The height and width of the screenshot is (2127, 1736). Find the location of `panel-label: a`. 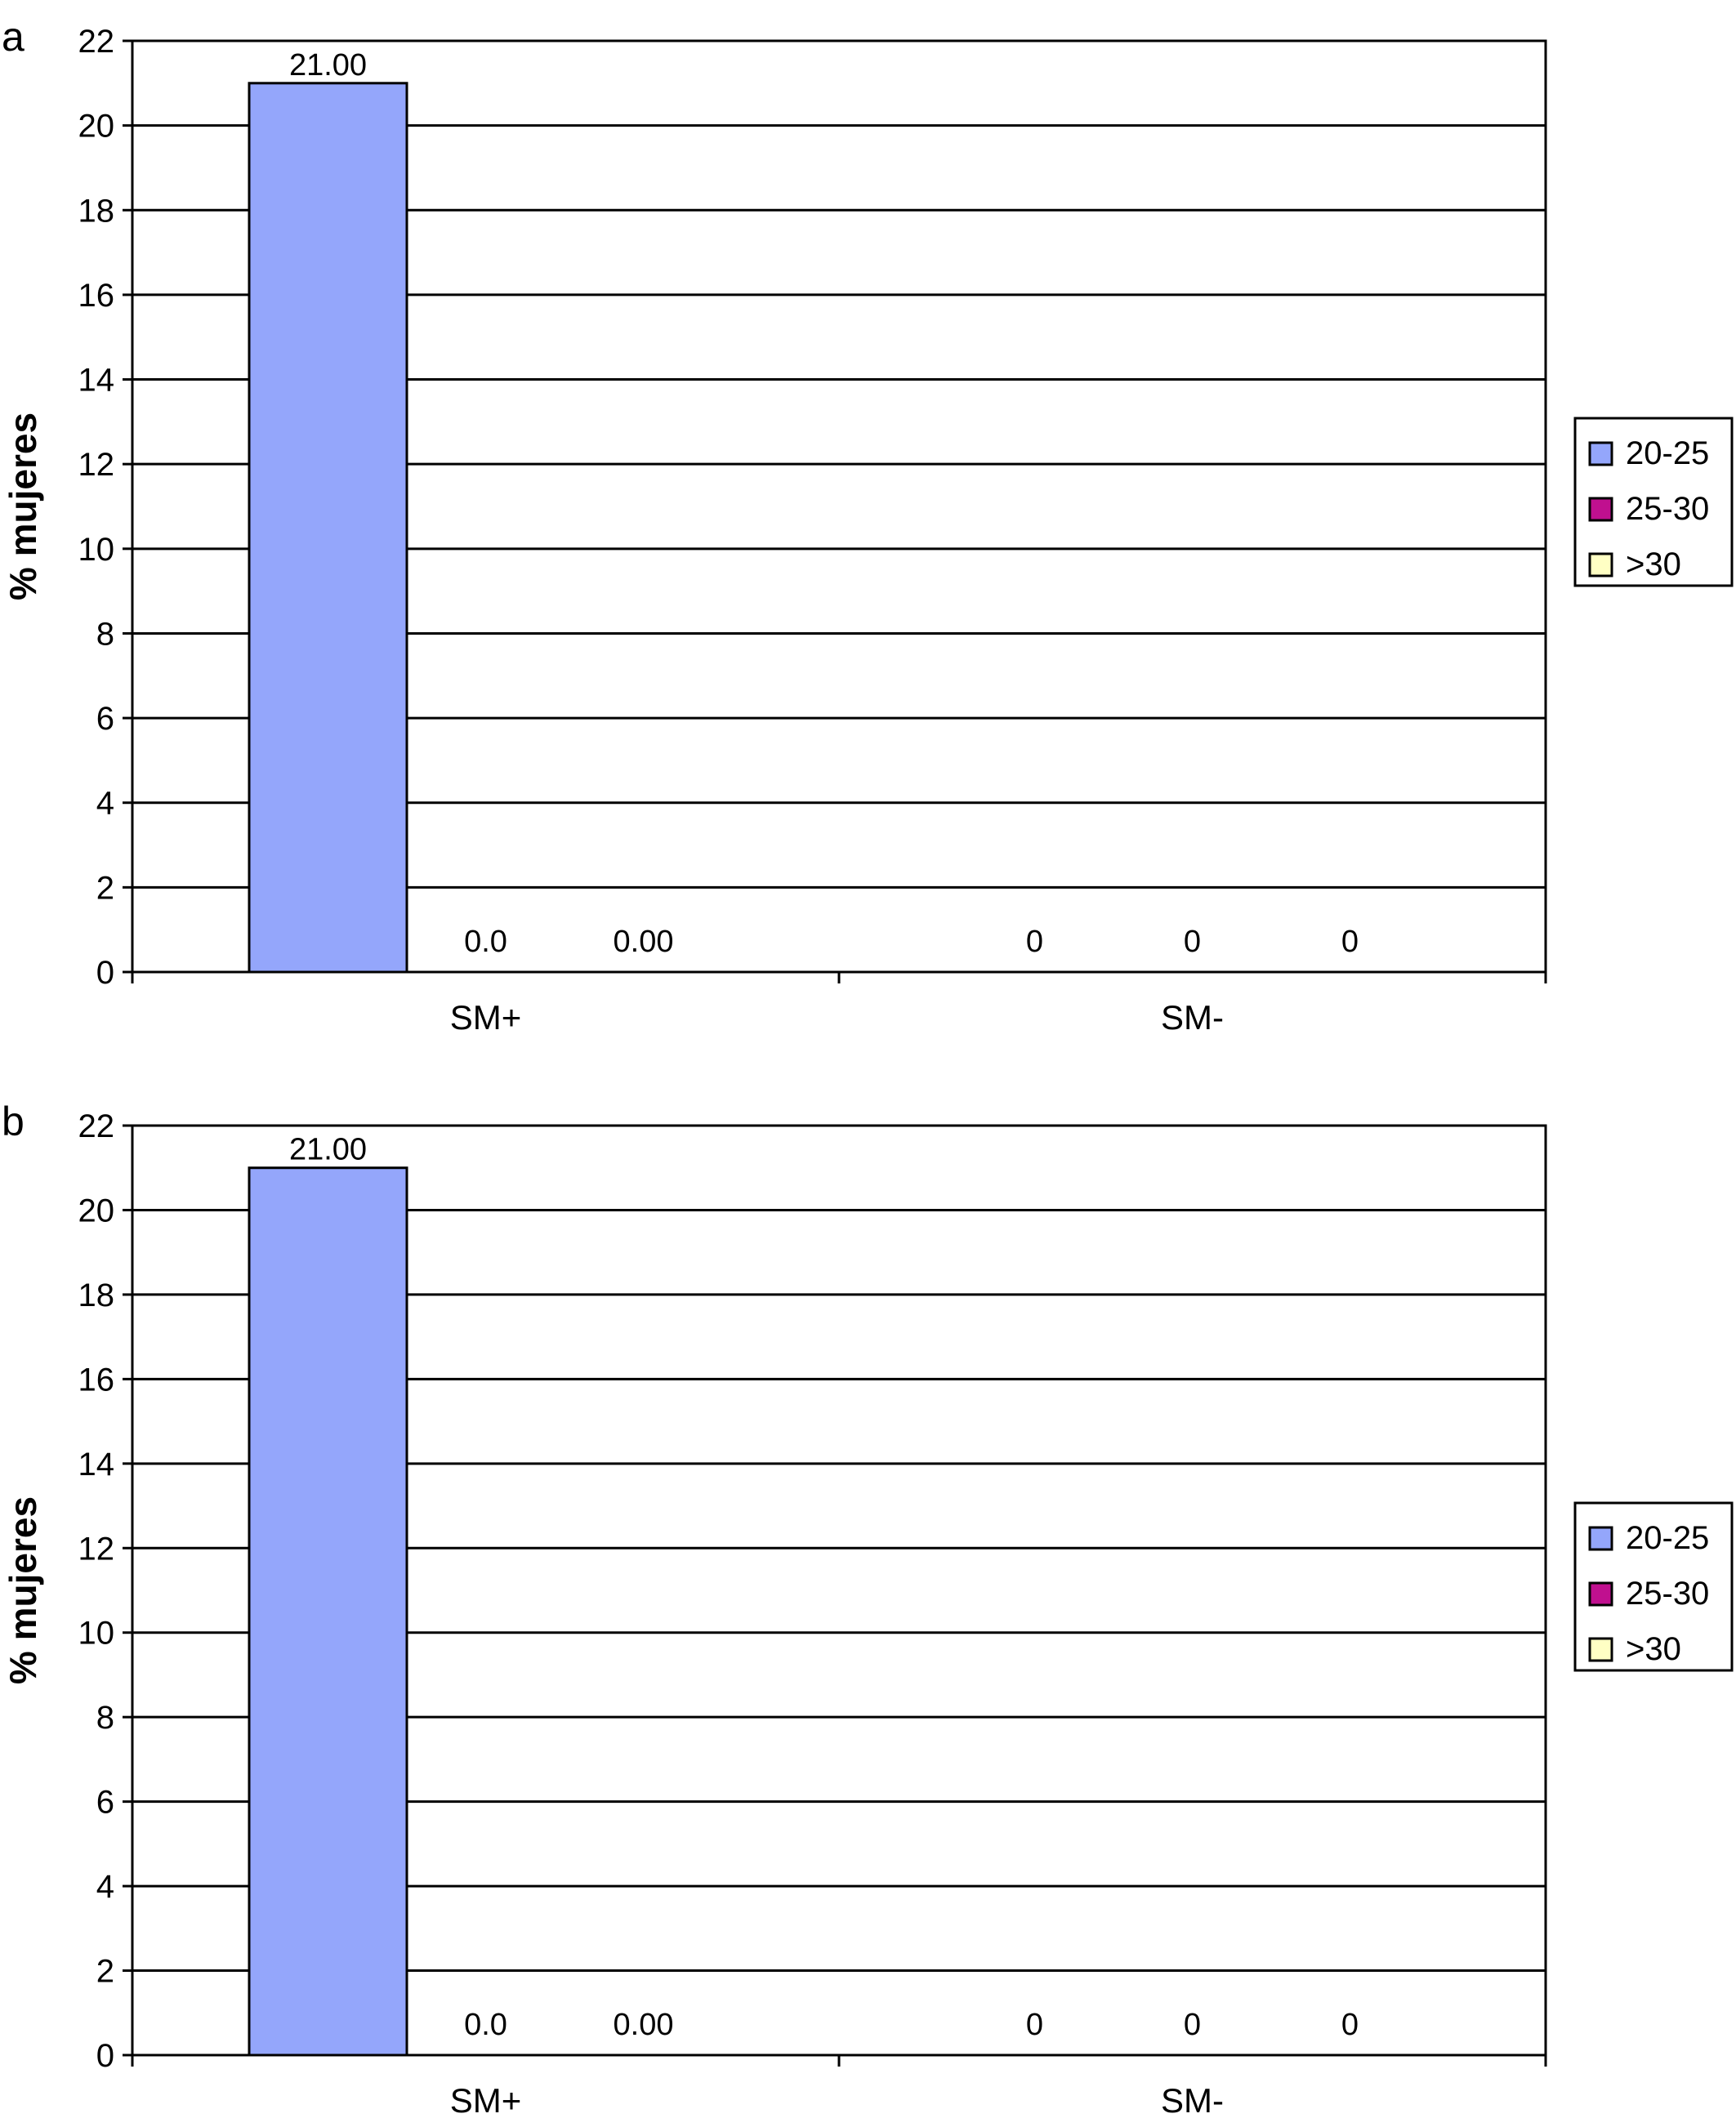

panel-label: a is located at coordinates (14, 37).